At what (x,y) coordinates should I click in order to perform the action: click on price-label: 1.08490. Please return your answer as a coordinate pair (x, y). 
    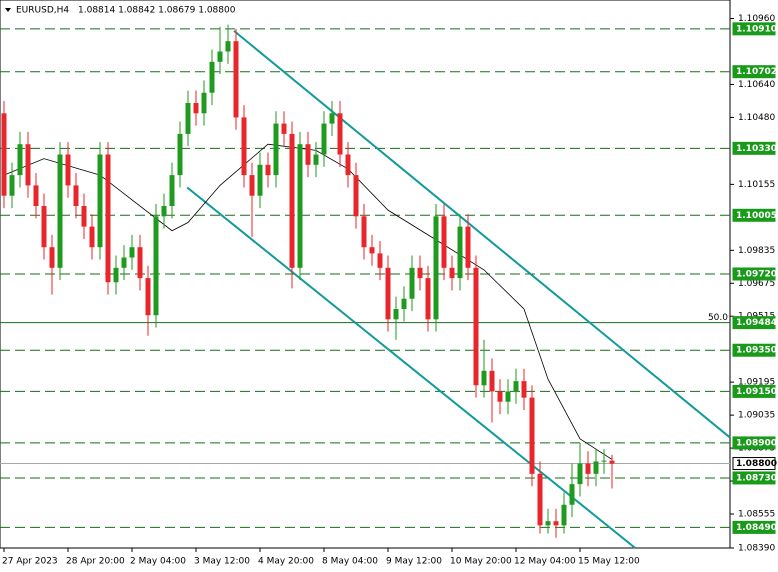
    Looking at the image, I should click on (756, 528).